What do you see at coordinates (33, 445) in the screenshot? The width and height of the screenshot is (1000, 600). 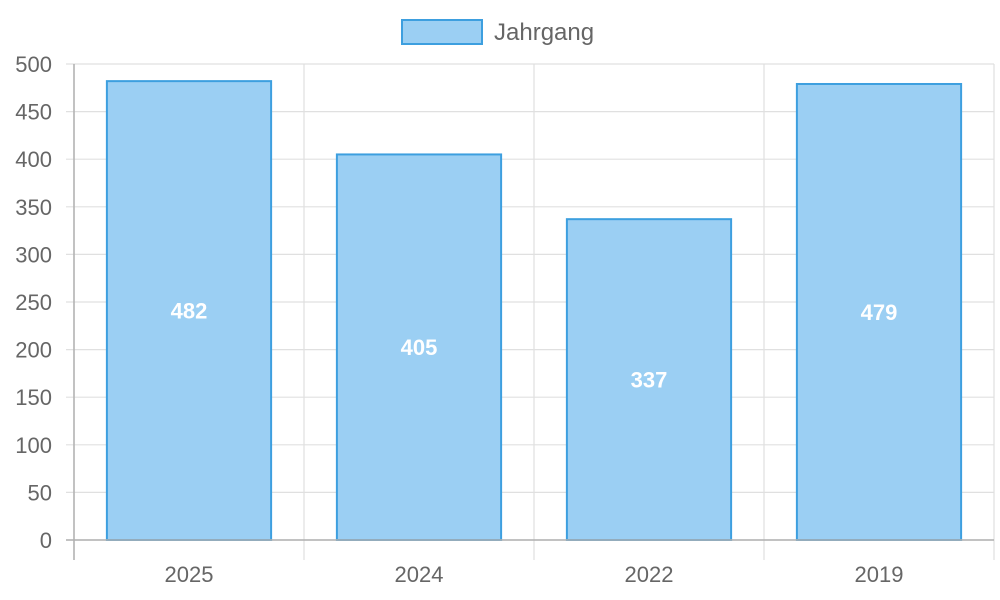 I see `y-tick-label: 100` at bounding box center [33, 445].